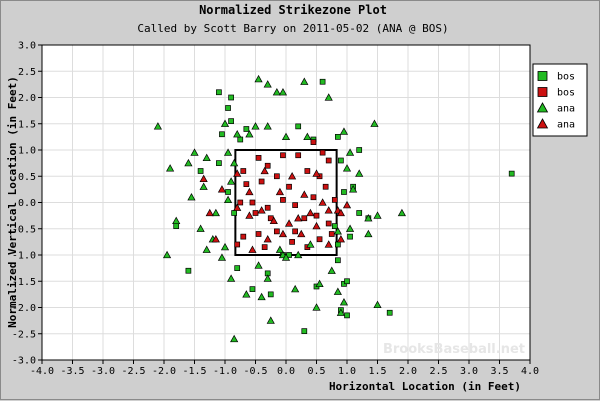 Image resolution: width=600 pixels, height=401 pixels. I want to click on x-tick-label: 0.5, so click(316, 371).